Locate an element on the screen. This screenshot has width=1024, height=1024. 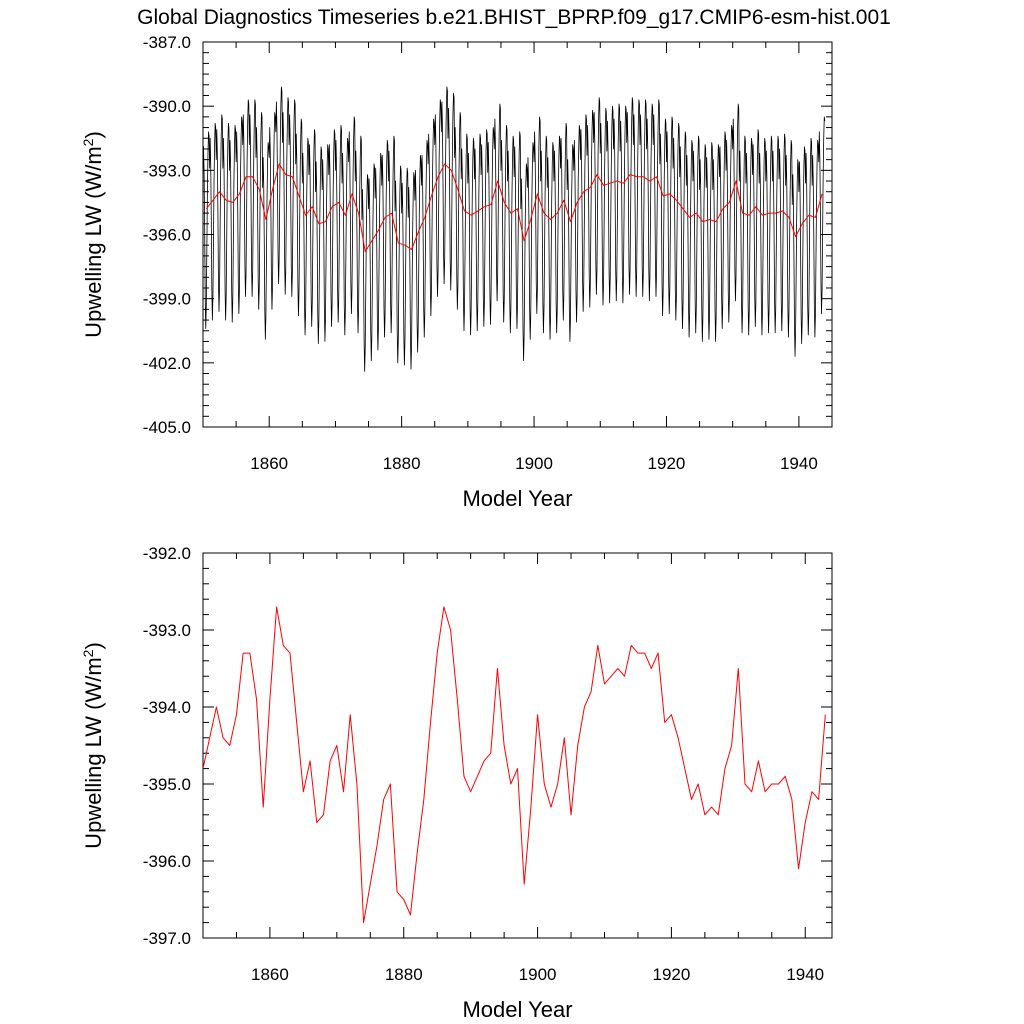
y-tick-label: -405.0 is located at coordinates (167, 427).